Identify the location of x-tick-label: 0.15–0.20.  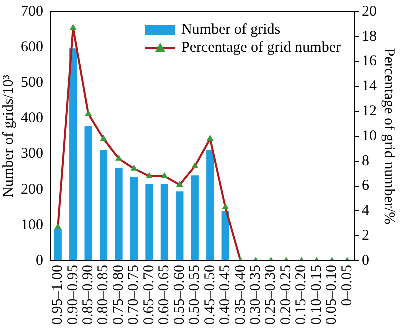
(302, 295).